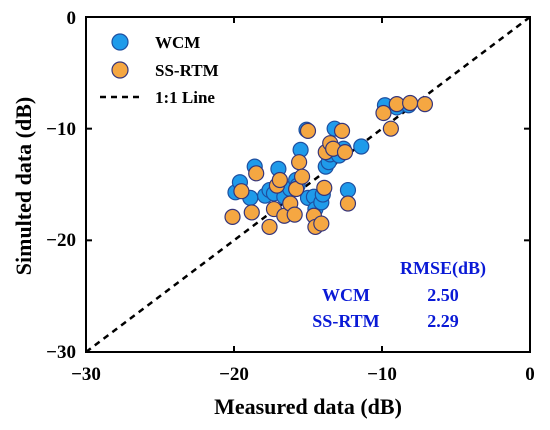 Image resolution: width=550 pixels, height=430 pixels. I want to click on x-tick-label: −20, so click(234, 374).